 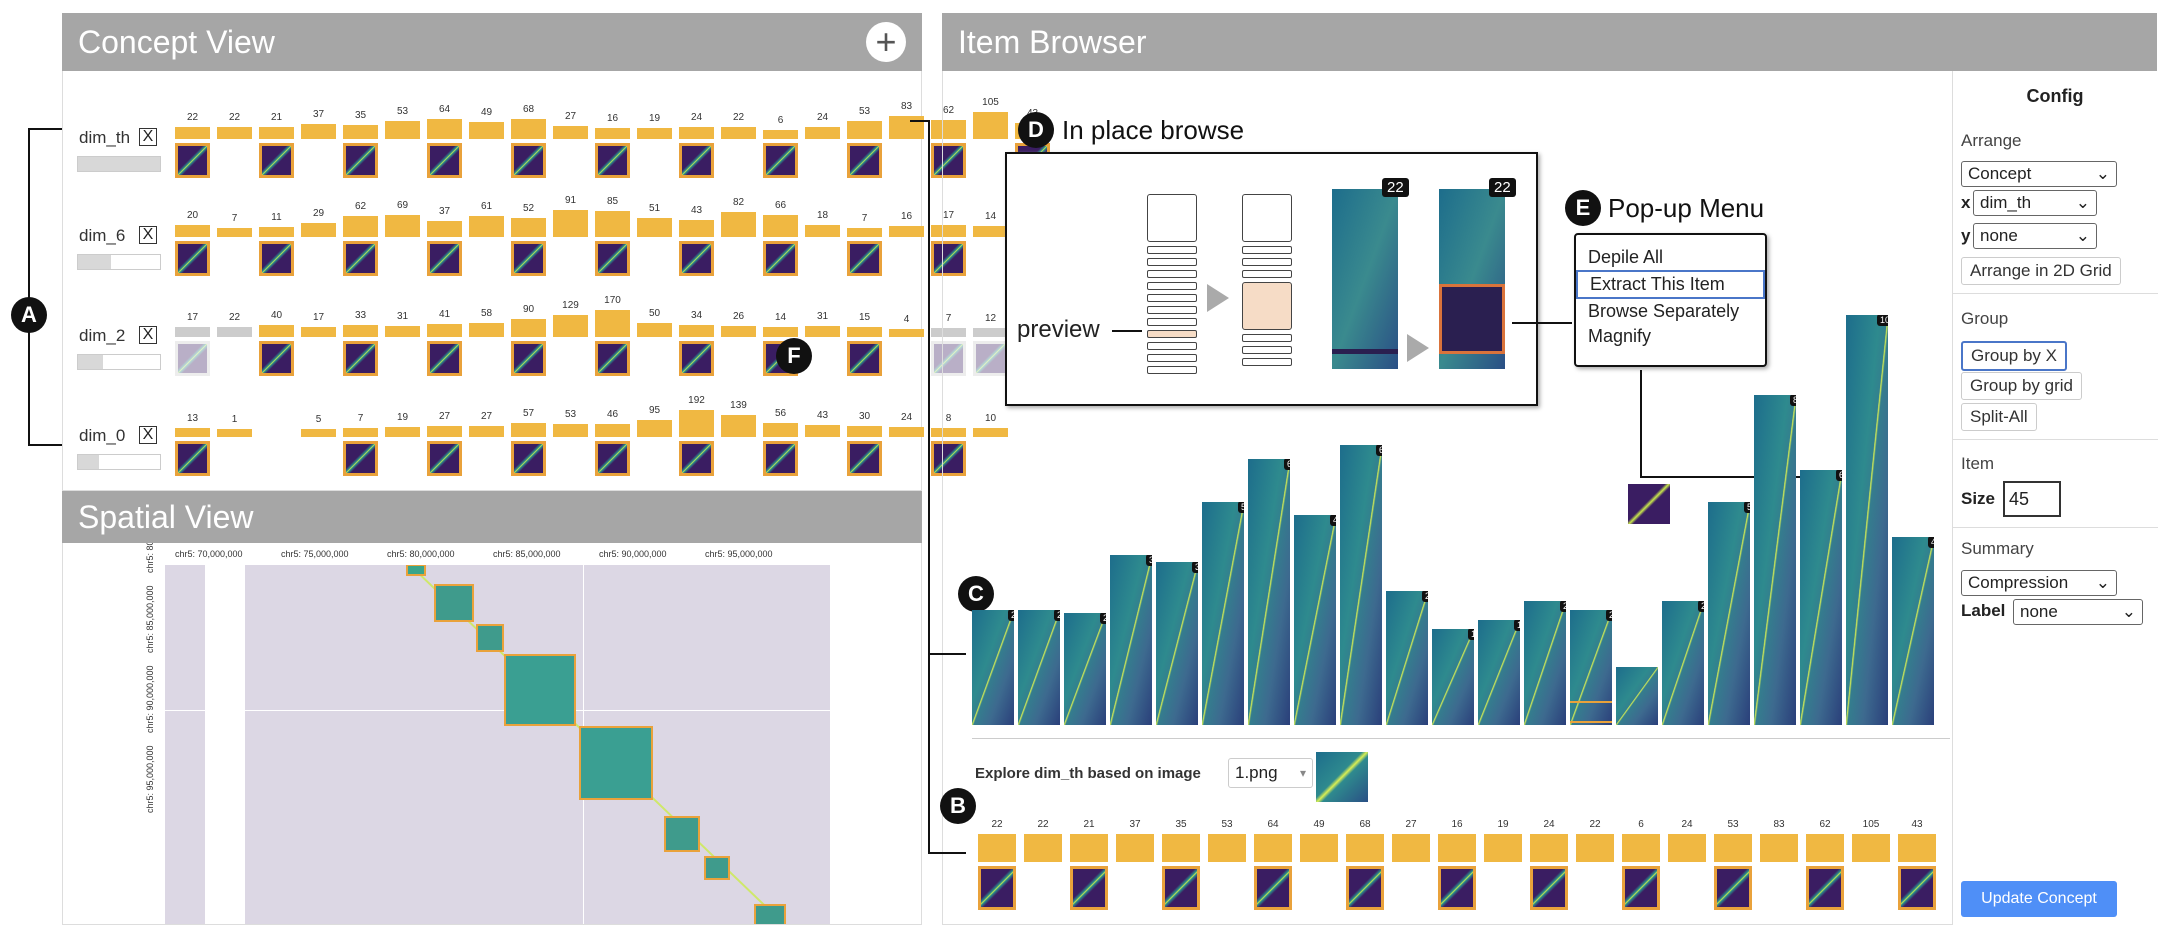 What do you see at coordinates (1626, 257) in the screenshot?
I see `menu-depile-all: Depile All` at bounding box center [1626, 257].